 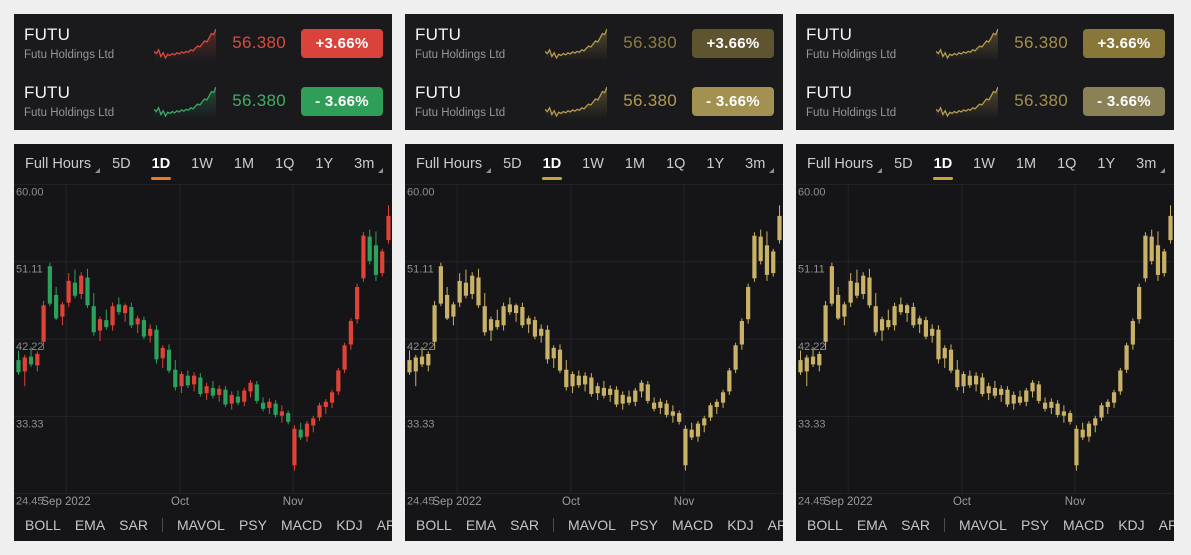 What do you see at coordinates (30, 424) in the screenshot?
I see `y-axis-label: 33.33` at bounding box center [30, 424].